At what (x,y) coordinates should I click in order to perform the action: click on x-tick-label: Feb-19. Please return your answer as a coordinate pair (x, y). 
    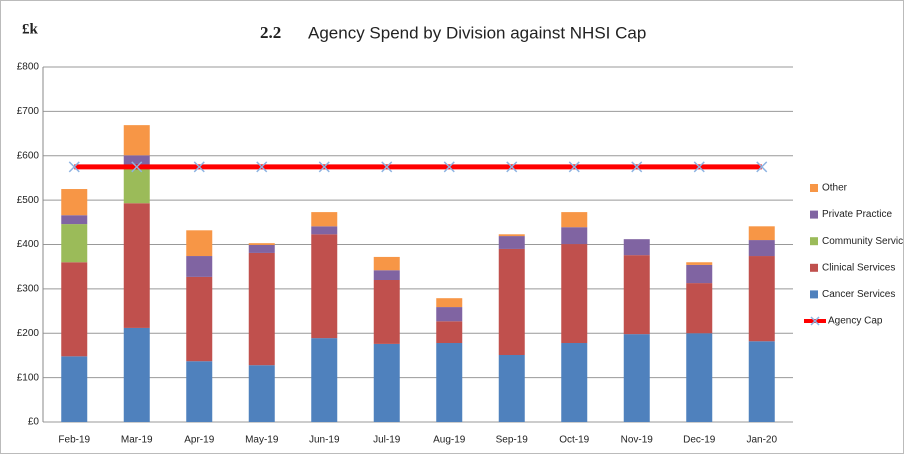
    Looking at the image, I should click on (74, 440).